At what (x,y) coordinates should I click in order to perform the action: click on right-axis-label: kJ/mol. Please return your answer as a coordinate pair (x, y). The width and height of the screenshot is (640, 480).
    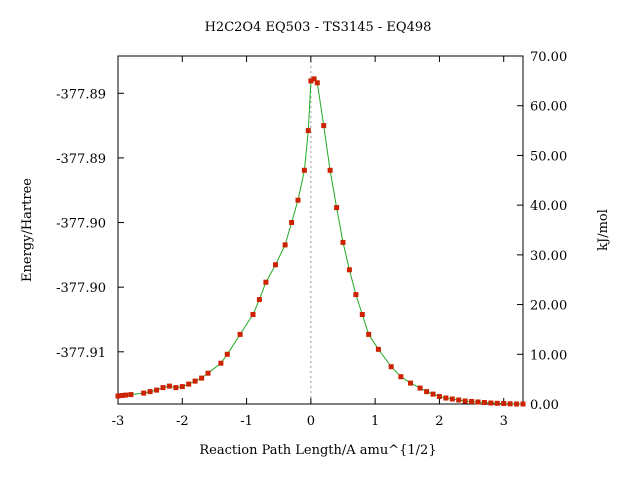
    Looking at the image, I should click on (603, 230).